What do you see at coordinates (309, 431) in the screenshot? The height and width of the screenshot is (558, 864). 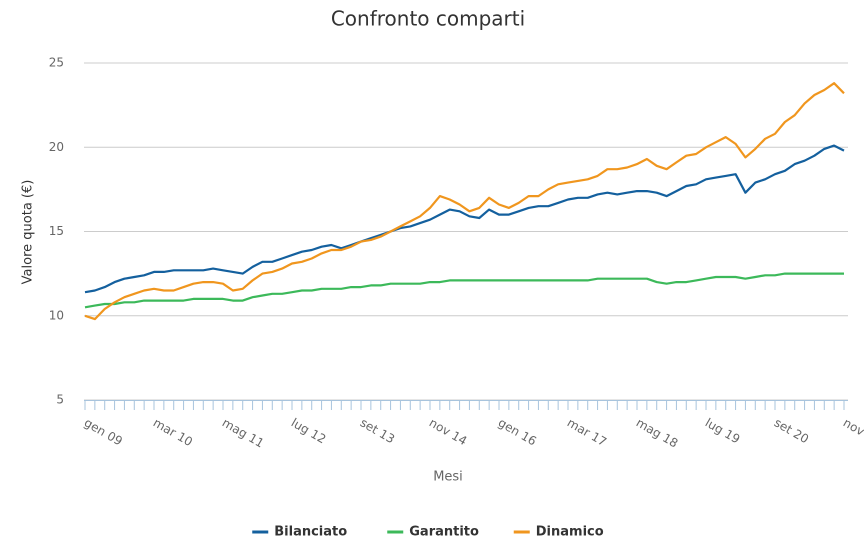 I see `x-tick-label: lug 12` at bounding box center [309, 431].